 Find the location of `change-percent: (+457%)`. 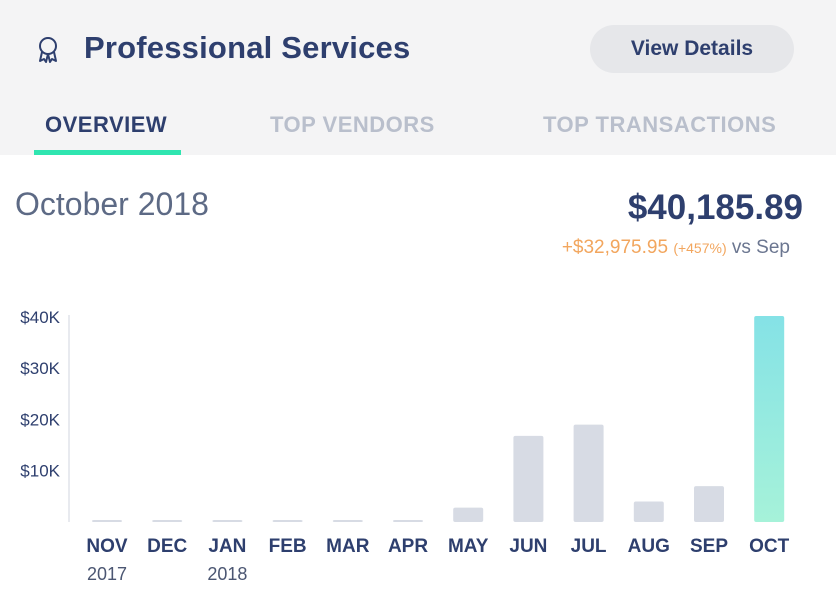

change-percent: (+457%) is located at coordinates (700, 248).